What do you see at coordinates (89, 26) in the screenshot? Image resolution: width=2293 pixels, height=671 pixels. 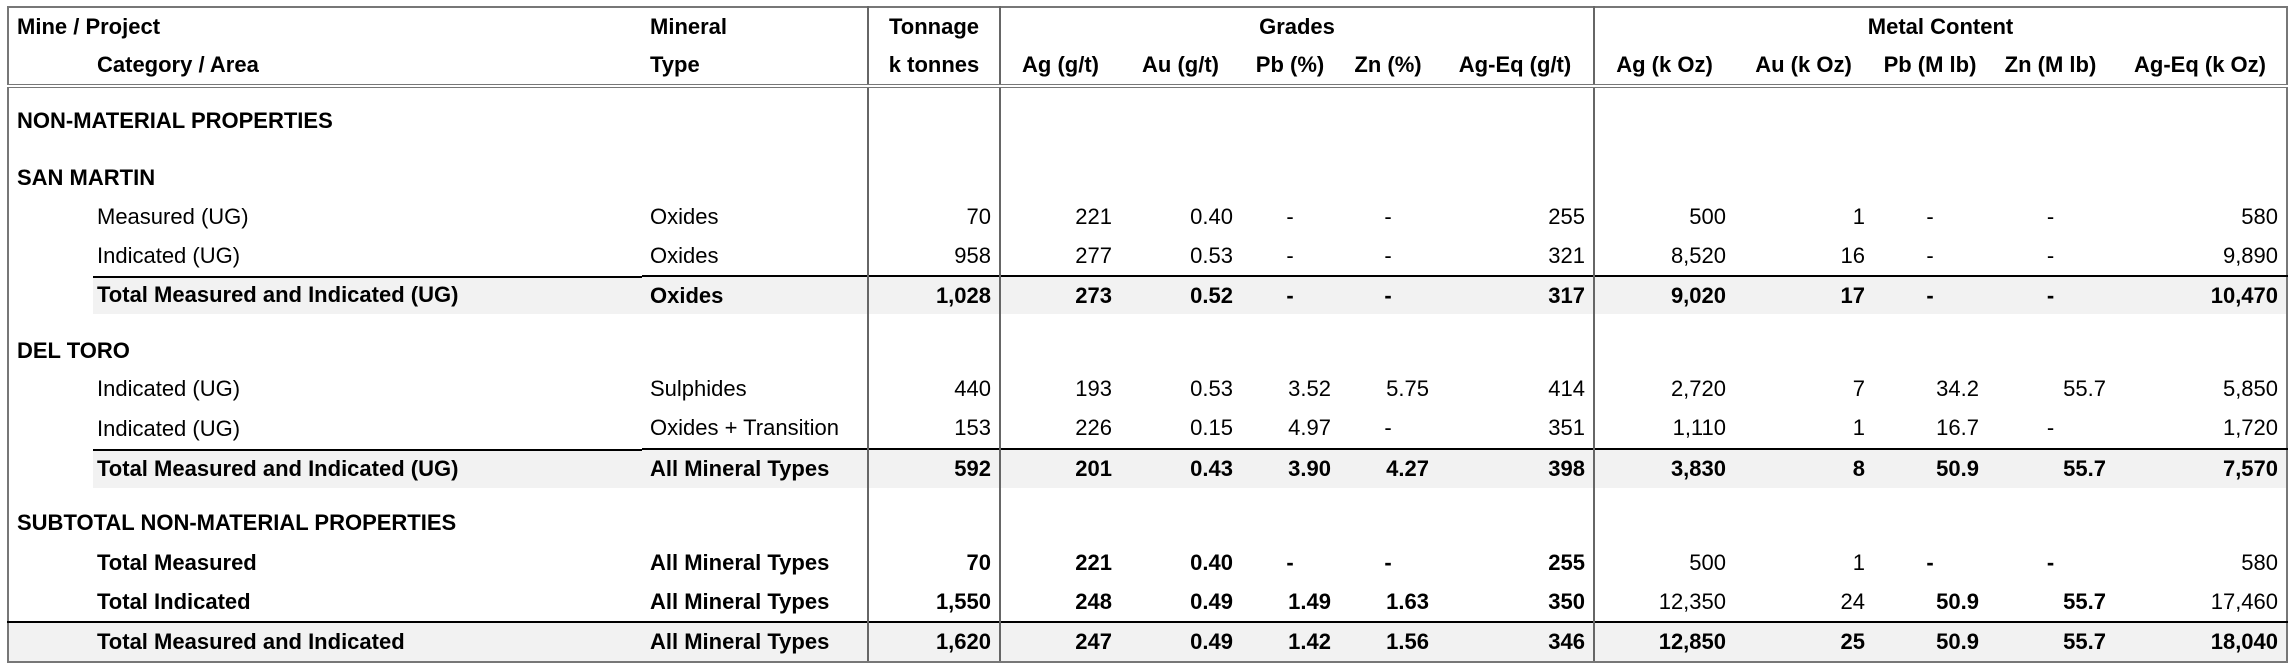 I see `header-cell: Mine / Project` at bounding box center [89, 26].